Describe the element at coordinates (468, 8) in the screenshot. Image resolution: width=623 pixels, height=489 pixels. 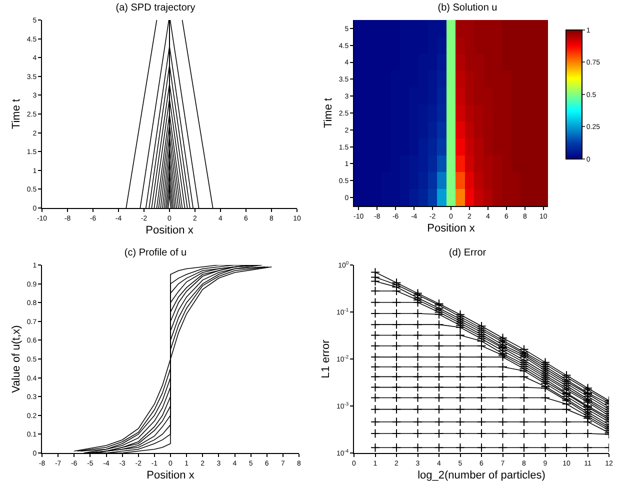
I see `chart-title: (b) Solution u` at that location.